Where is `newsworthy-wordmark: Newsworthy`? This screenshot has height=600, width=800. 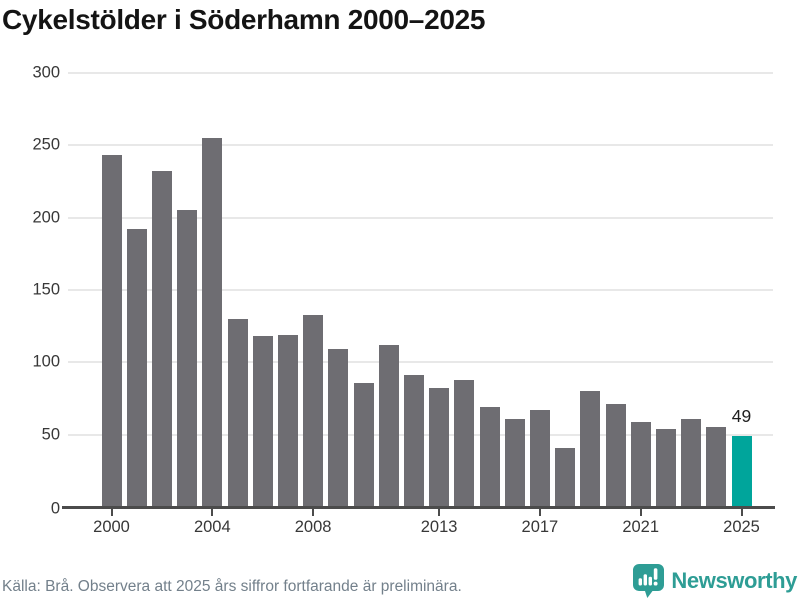 newsworthy-wordmark: Newsworthy is located at coordinates (734, 580).